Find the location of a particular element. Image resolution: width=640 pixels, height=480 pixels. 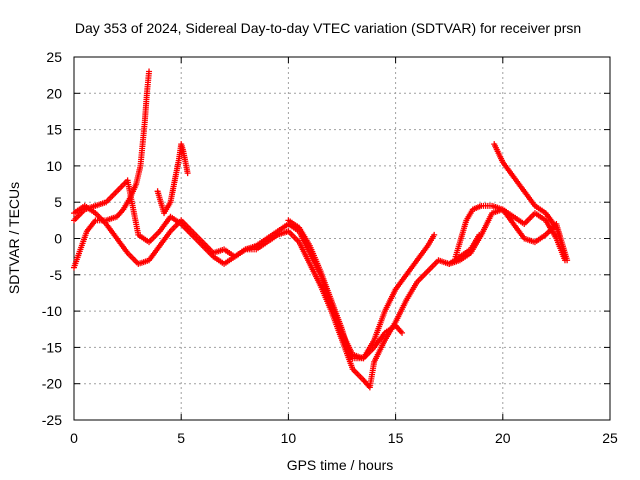

x-axis-label: GPS time / hours is located at coordinates (340, 465).